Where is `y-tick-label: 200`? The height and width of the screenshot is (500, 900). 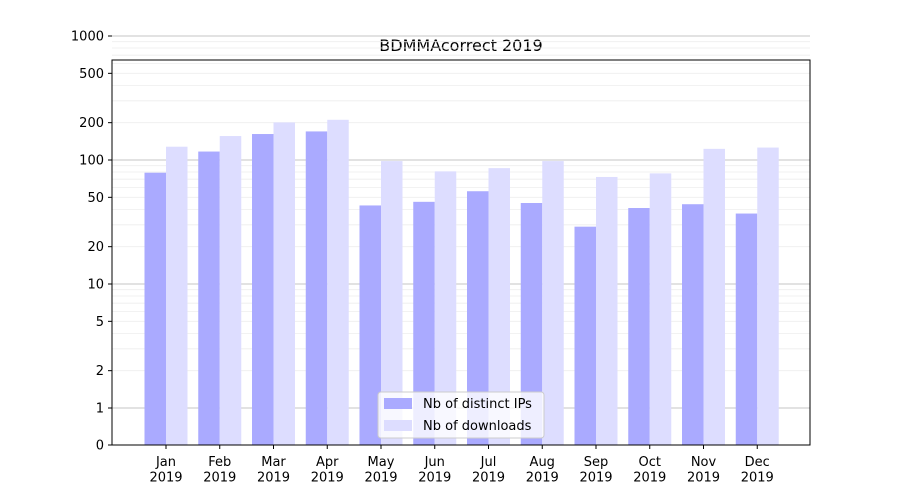 y-tick-label: 200 is located at coordinates (91, 123).